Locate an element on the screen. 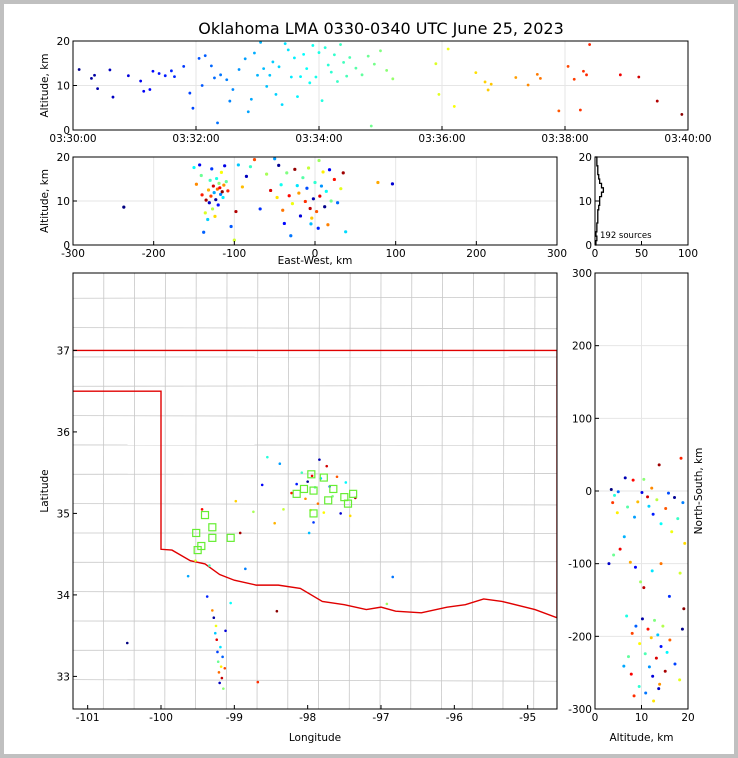 Image resolution: width=738 pixels, height=758 pixels. figure-title: Oklahoma LMA 0330-0340 UTC June 25, 2023 is located at coordinates (381, 28).